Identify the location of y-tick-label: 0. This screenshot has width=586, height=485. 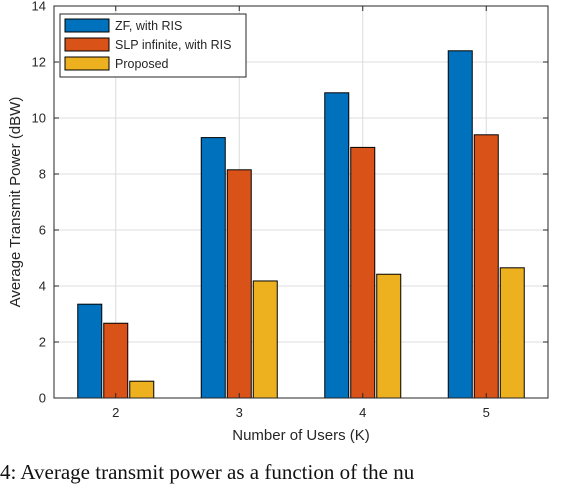
(42, 398).